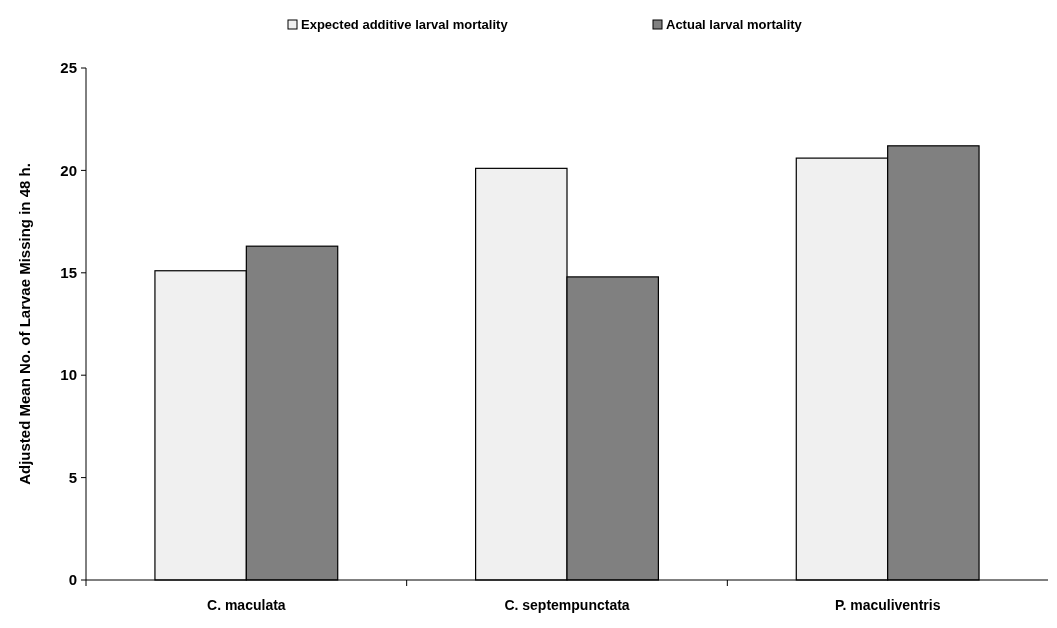  I want to click on y-tick-label: 0, so click(72, 580).